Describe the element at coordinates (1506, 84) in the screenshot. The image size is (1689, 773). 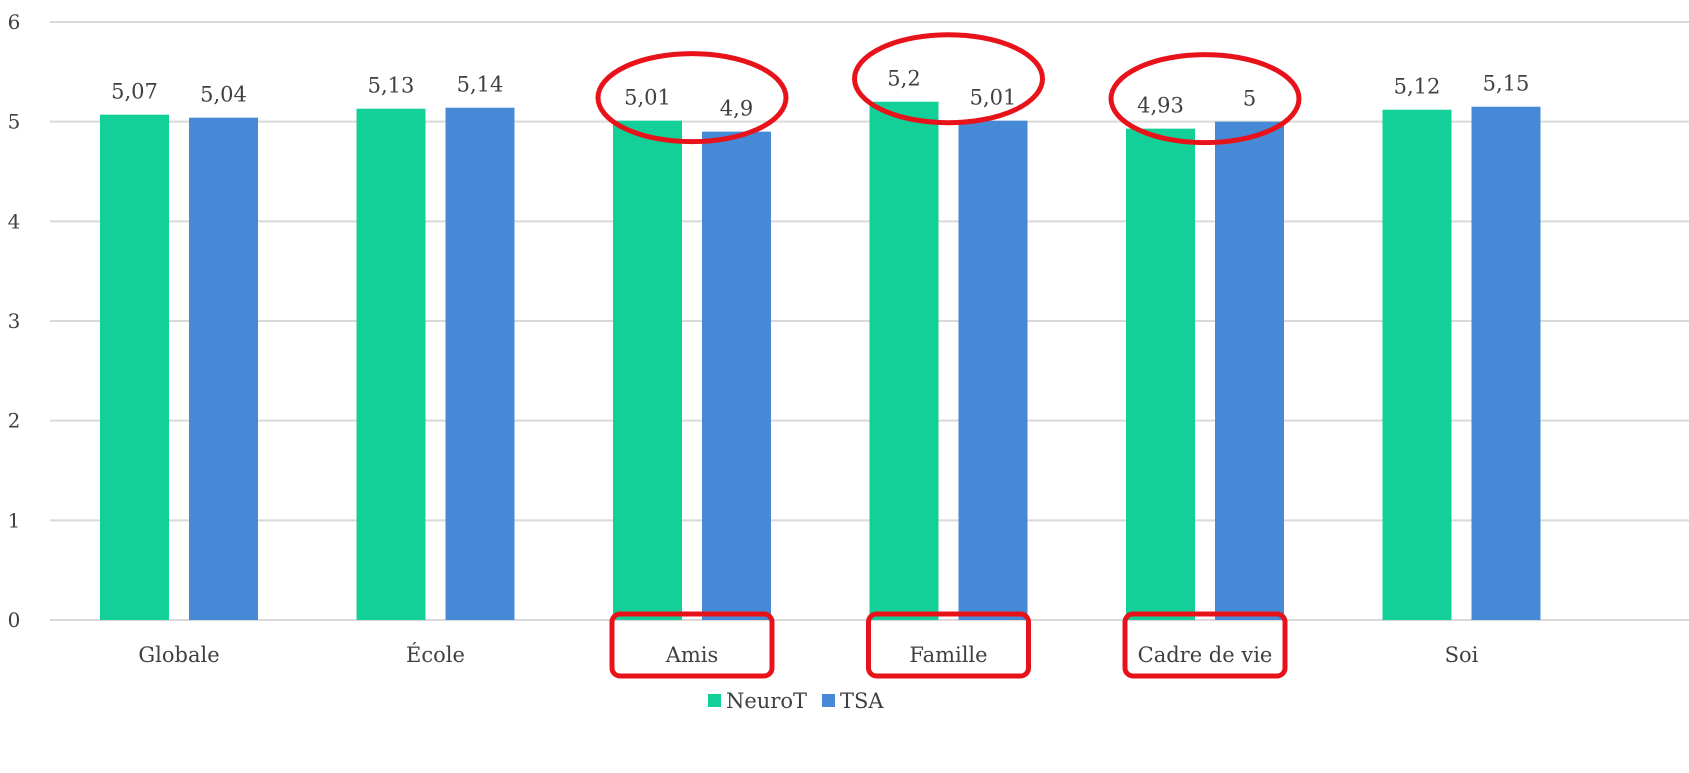
I see `data-label: 5,15` at that location.